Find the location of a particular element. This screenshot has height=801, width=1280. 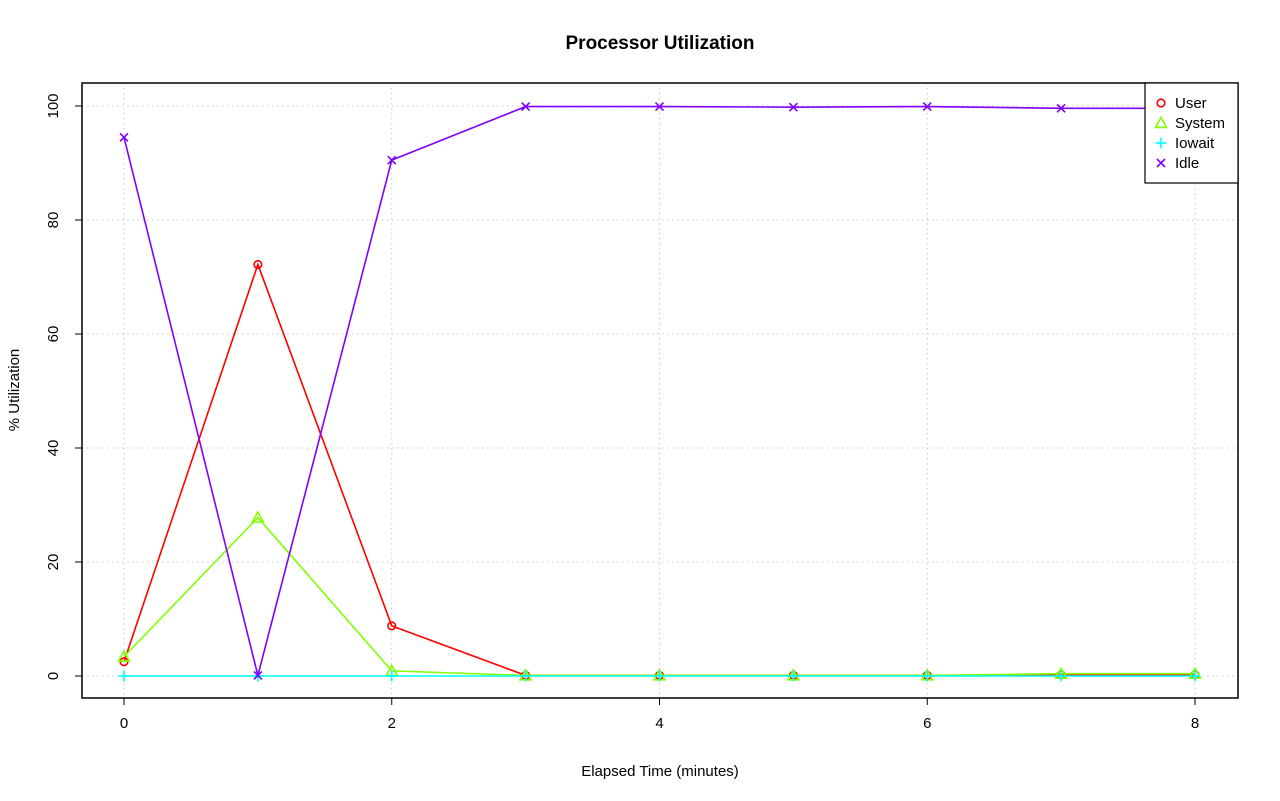

legend-marker-idle is located at coordinates (1161, 163).